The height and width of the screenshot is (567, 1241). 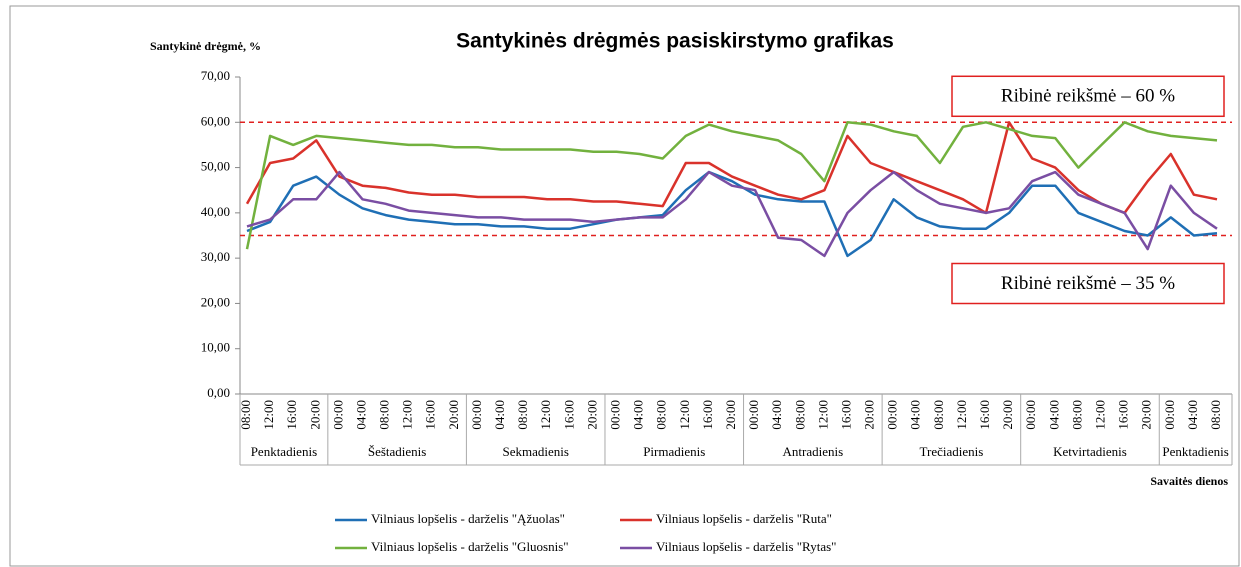 What do you see at coordinates (535, 451) in the screenshot?
I see `day-label: Sekmadienis` at bounding box center [535, 451].